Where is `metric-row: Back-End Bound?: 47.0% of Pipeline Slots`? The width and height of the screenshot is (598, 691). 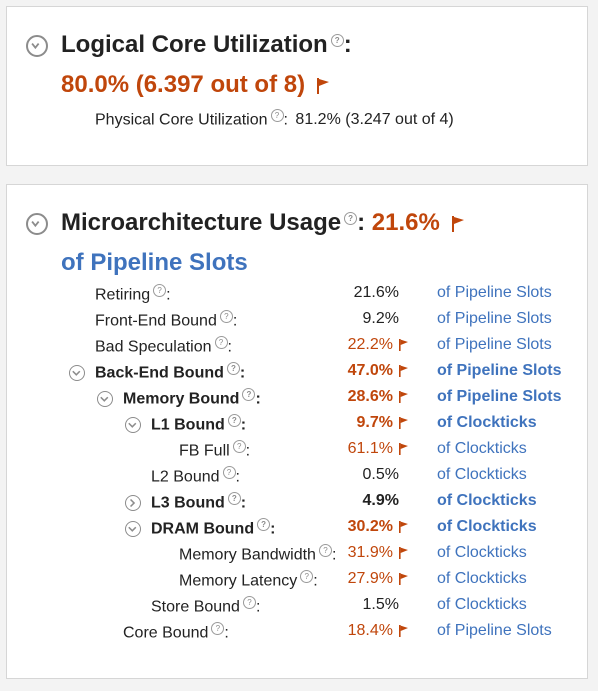 metric-row: Back-End Bound?: 47.0% of Pipeline Slots is located at coordinates (295, 373).